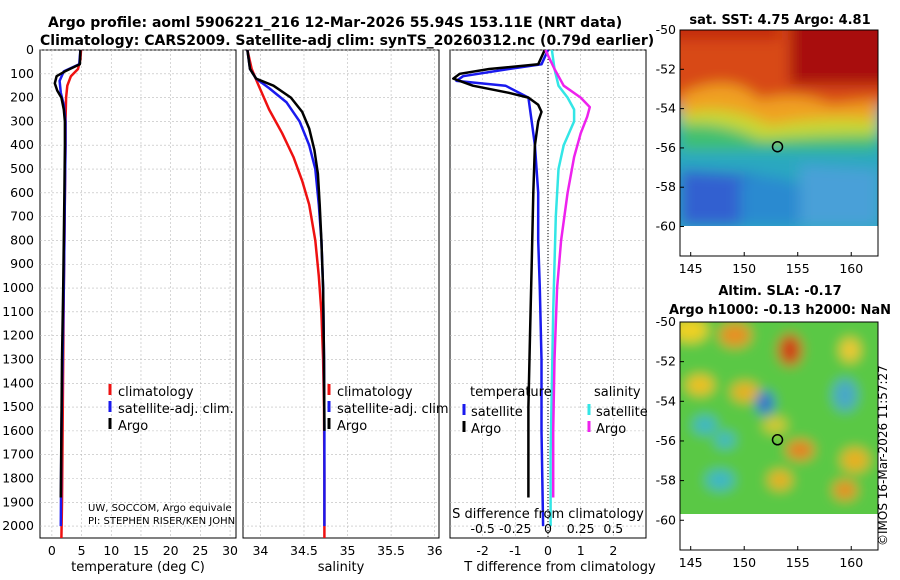 Image resolution: width=900 pixels, height=580 pixels. What do you see at coordinates (18, 406) in the screenshot?
I see `y-tick-label: 1500` at bounding box center [18, 406].